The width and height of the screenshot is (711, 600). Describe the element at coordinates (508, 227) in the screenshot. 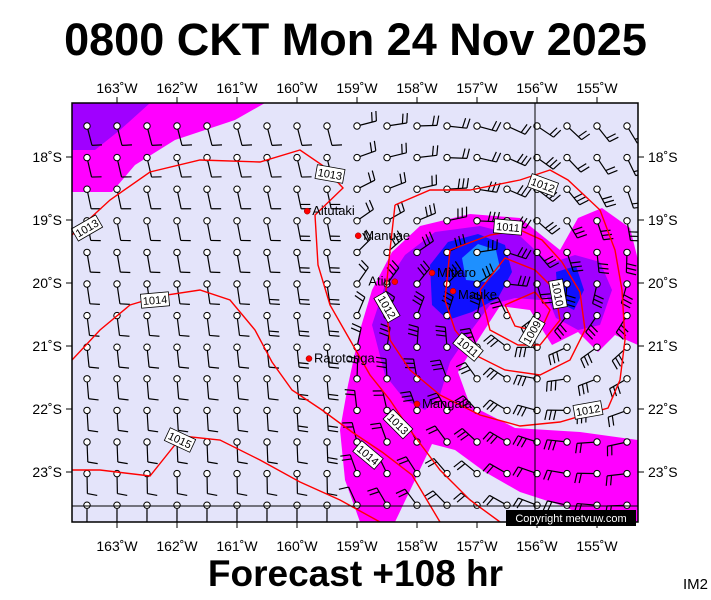

I see `isobar-label: 1011` at that location.